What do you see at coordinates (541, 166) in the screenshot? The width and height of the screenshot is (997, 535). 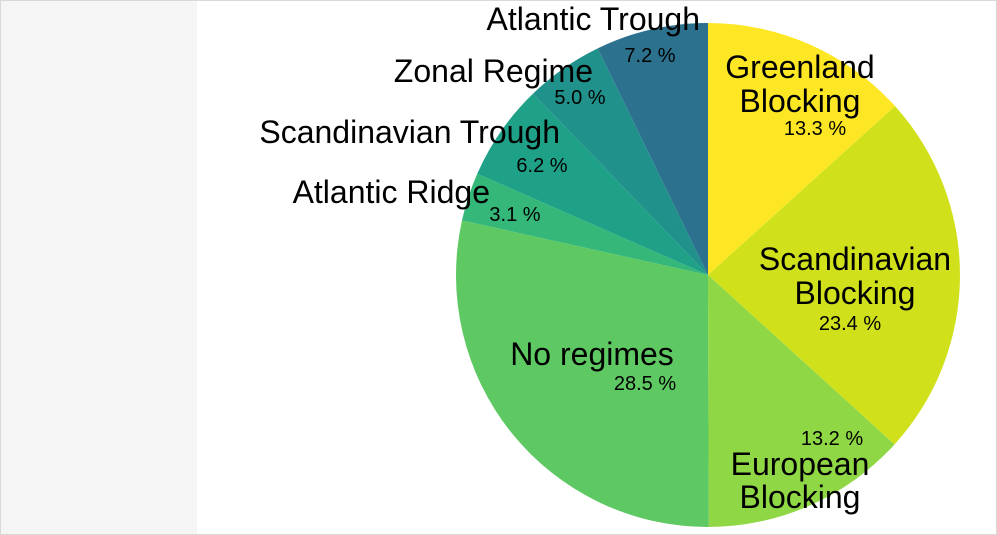 I see `slice-percent-label: 6.2 %` at bounding box center [541, 166].